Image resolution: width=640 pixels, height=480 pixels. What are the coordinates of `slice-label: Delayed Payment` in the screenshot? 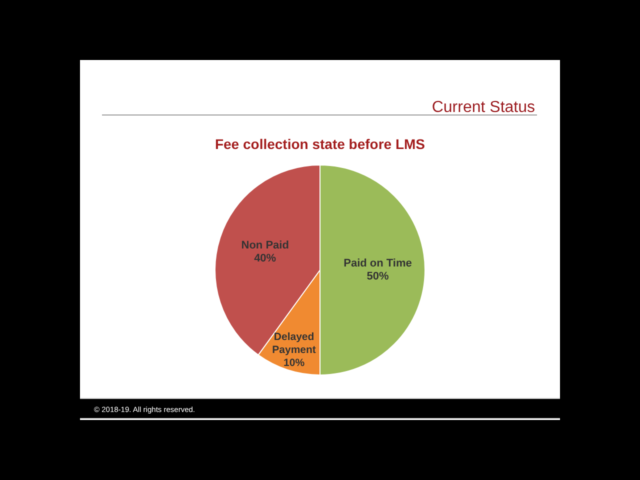 It's located at (294, 343).